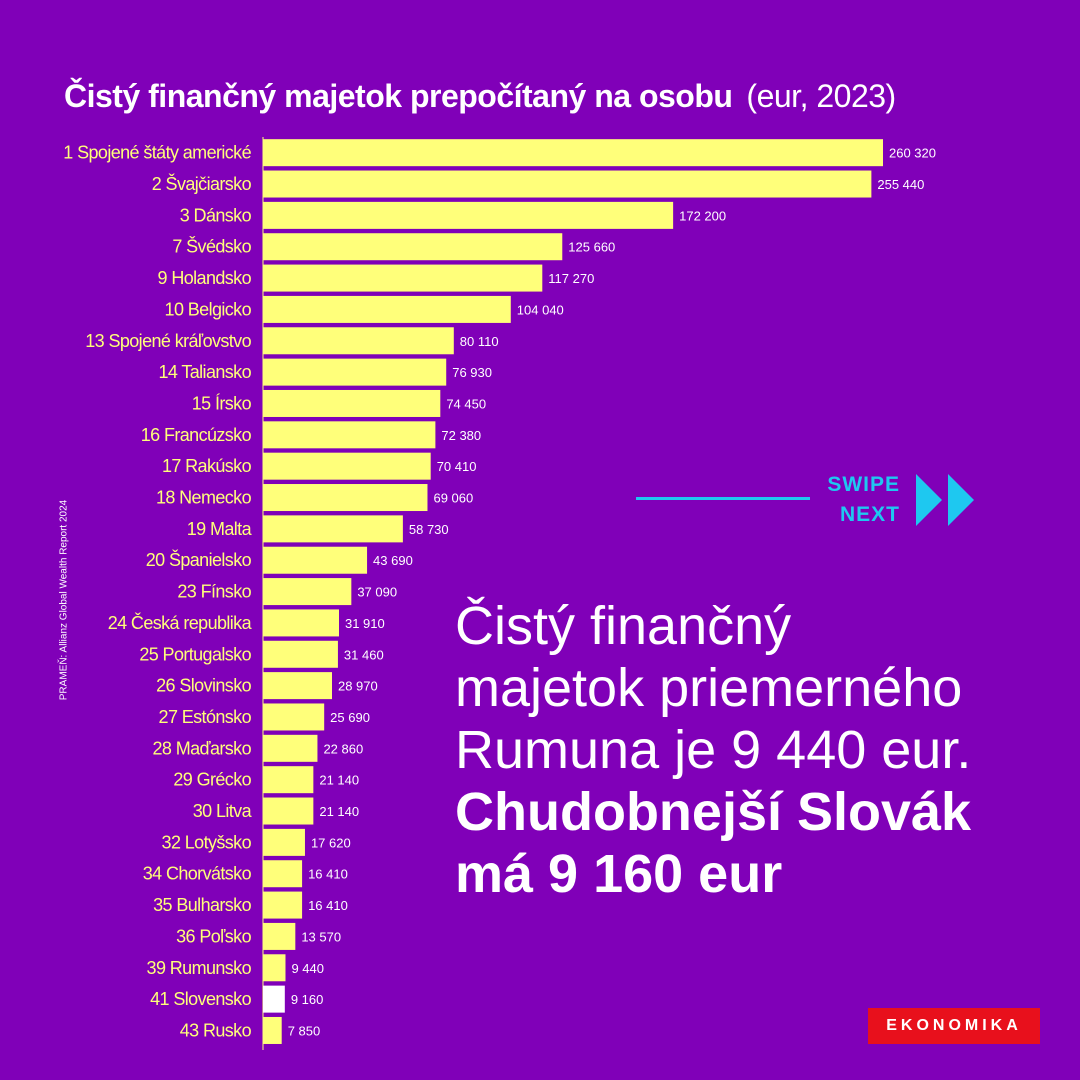  What do you see at coordinates (213, 936) in the screenshot?
I see `category-label: 36 Poľsko` at bounding box center [213, 936].